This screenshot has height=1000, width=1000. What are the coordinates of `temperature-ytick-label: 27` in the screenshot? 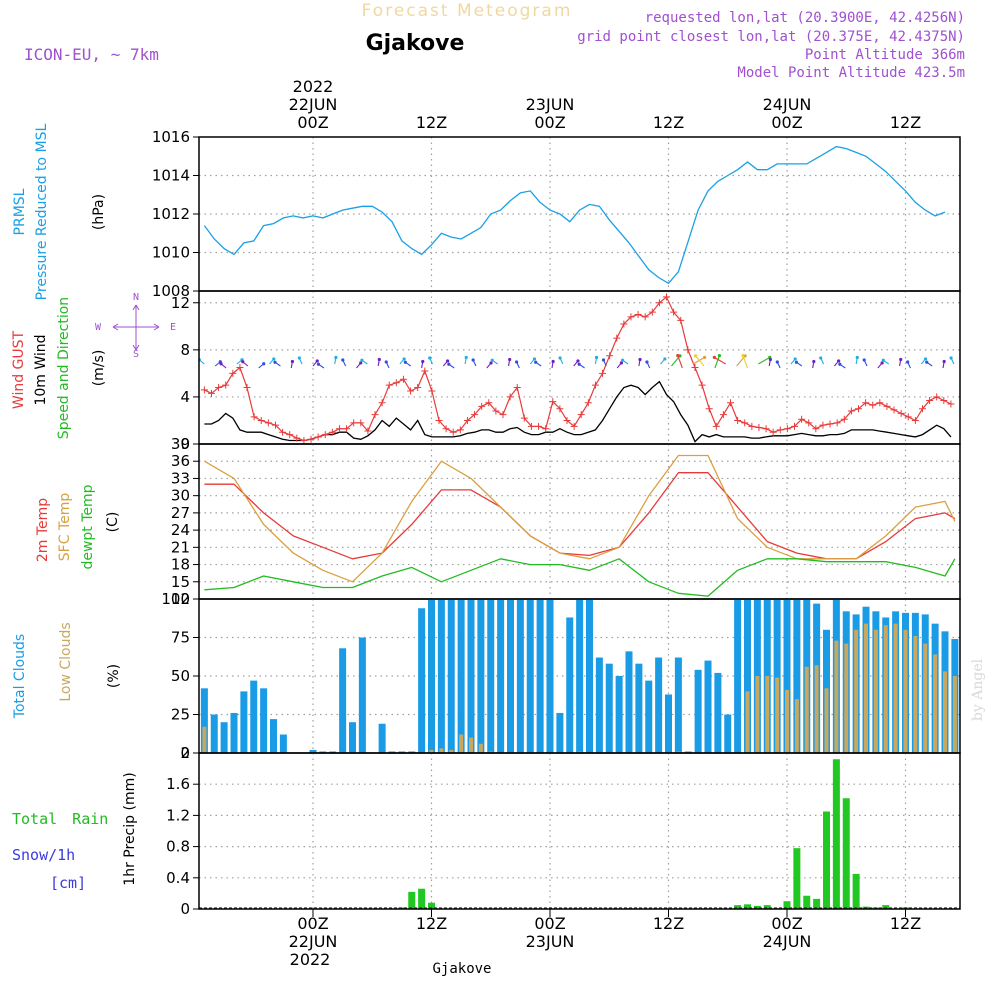 It's located at (180, 513).